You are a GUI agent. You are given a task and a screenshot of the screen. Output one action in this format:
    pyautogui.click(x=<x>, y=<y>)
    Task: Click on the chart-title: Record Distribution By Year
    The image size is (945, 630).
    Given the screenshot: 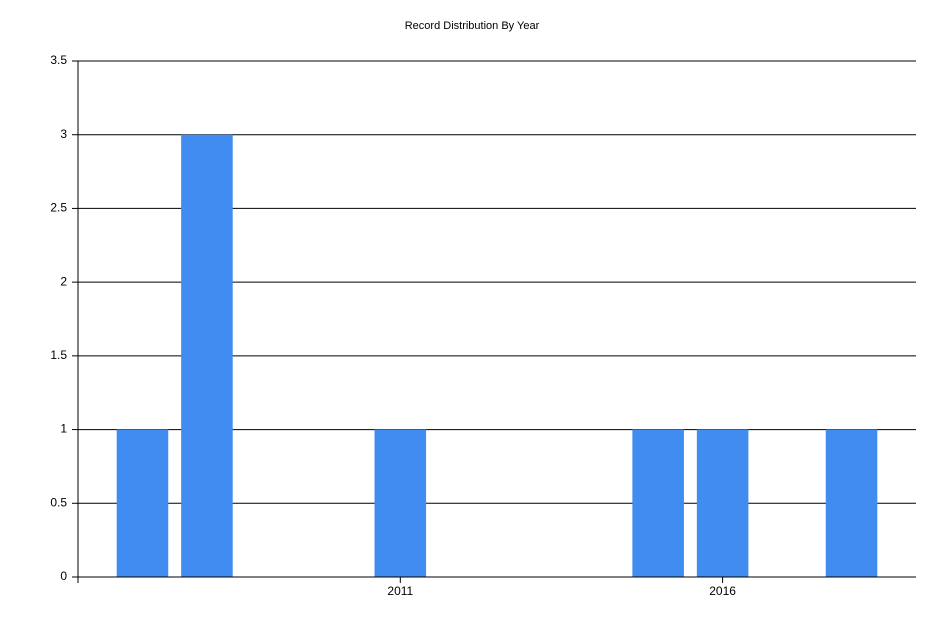 What is the action you would take?
    pyautogui.click(x=472, y=26)
    